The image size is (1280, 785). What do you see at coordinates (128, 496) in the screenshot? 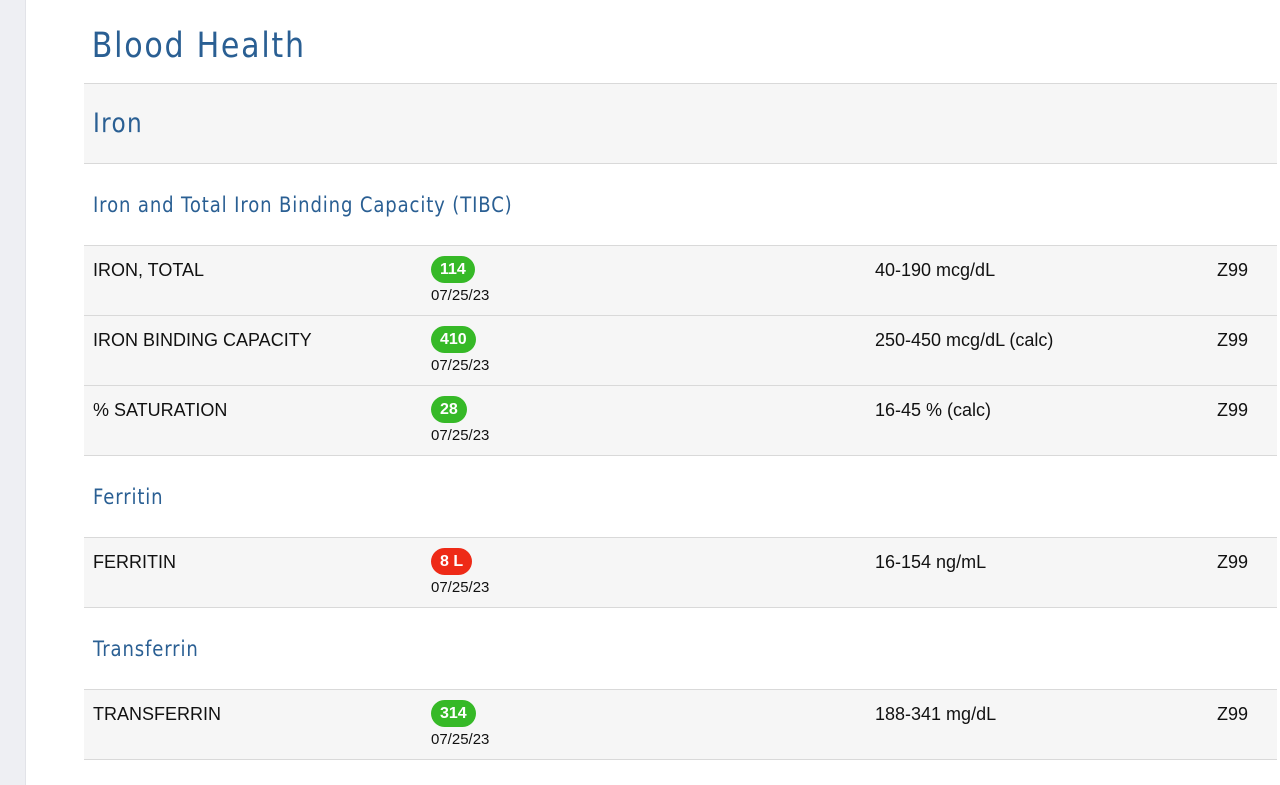
I see `subsection-title: Ferritin` at bounding box center [128, 496].